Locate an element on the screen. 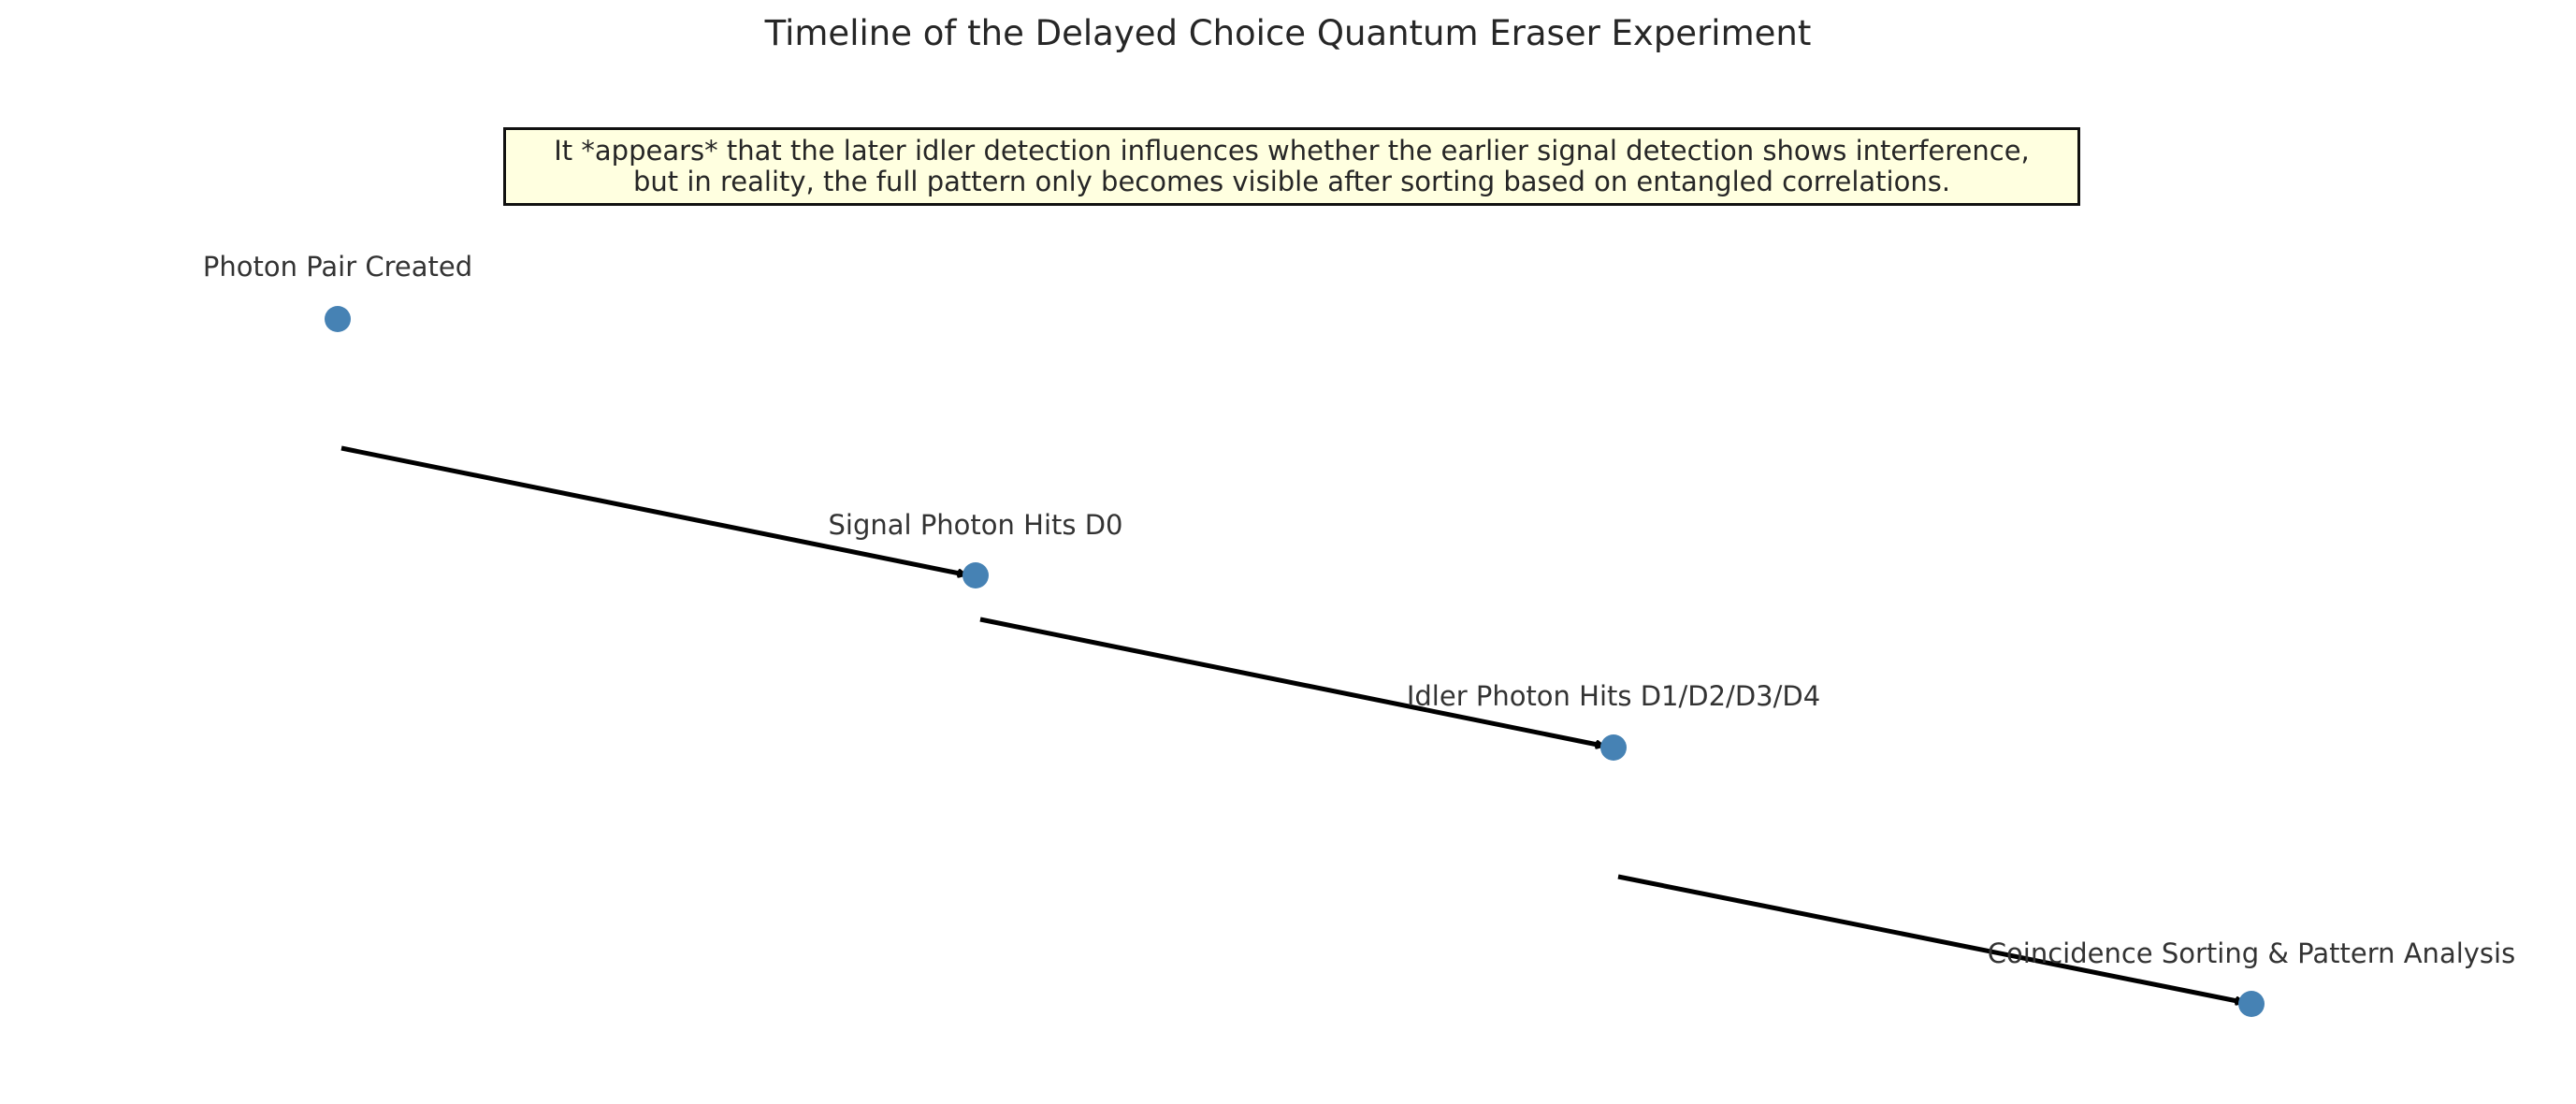  event-label-coincidence-sorting: Coincidence Sorting & Pattern Analysis is located at coordinates (2251, 953).